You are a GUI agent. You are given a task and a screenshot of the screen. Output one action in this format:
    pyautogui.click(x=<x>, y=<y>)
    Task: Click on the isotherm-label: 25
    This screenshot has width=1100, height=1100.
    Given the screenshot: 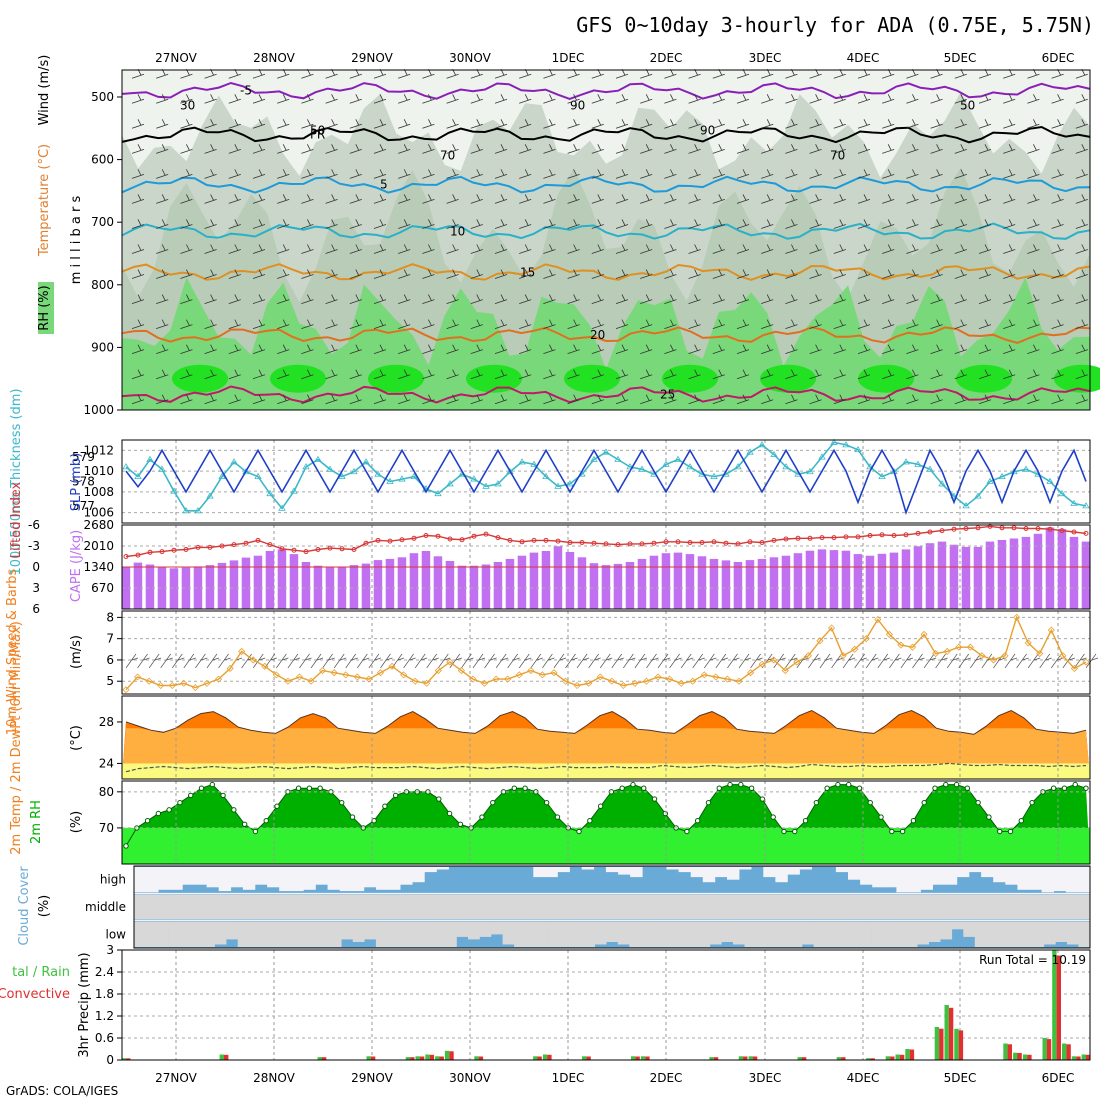 What is the action you would take?
    pyautogui.click(x=667, y=394)
    